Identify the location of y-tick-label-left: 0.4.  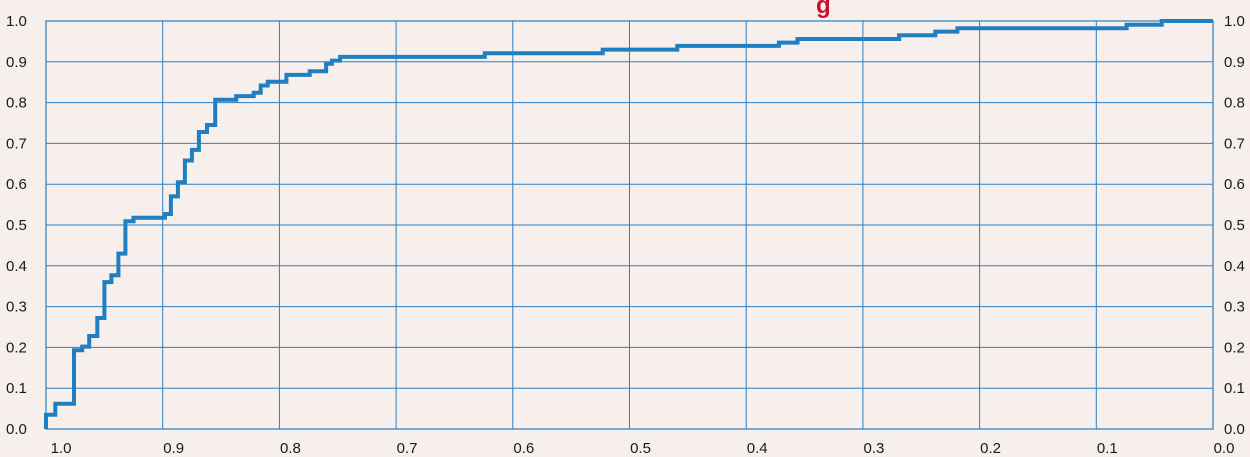
(16, 266).